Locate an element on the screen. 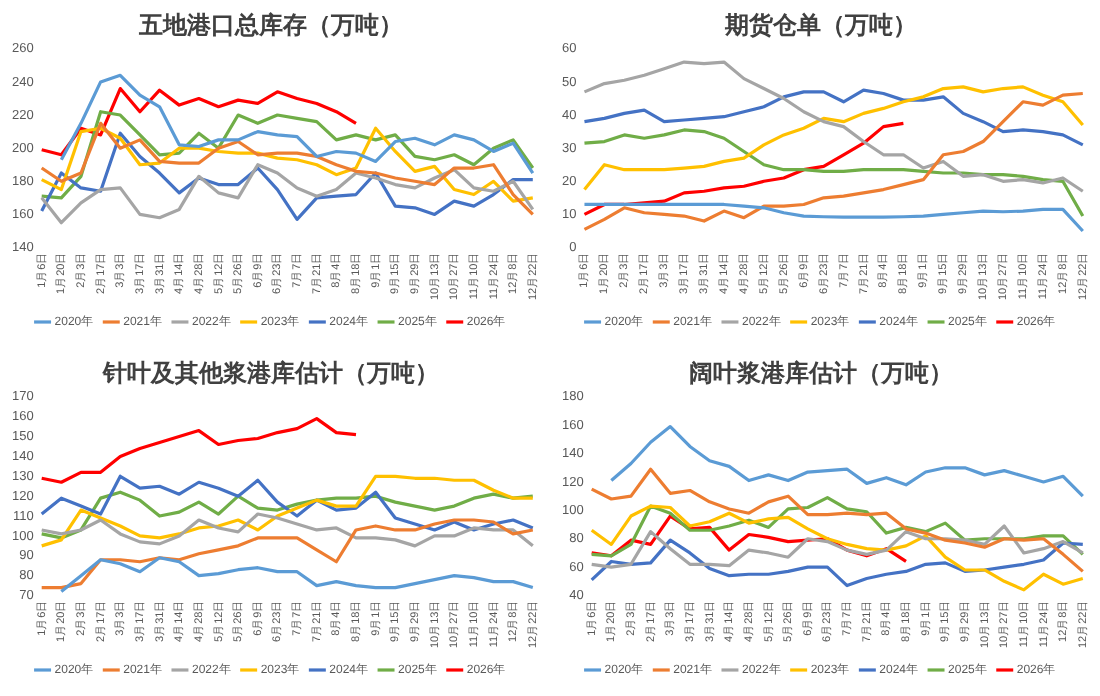 Image resolution: width=1100 pixels, height=696 pixels. chart-title: 针叶及其他浆港库估计（万吨） is located at coordinates (270, 372).